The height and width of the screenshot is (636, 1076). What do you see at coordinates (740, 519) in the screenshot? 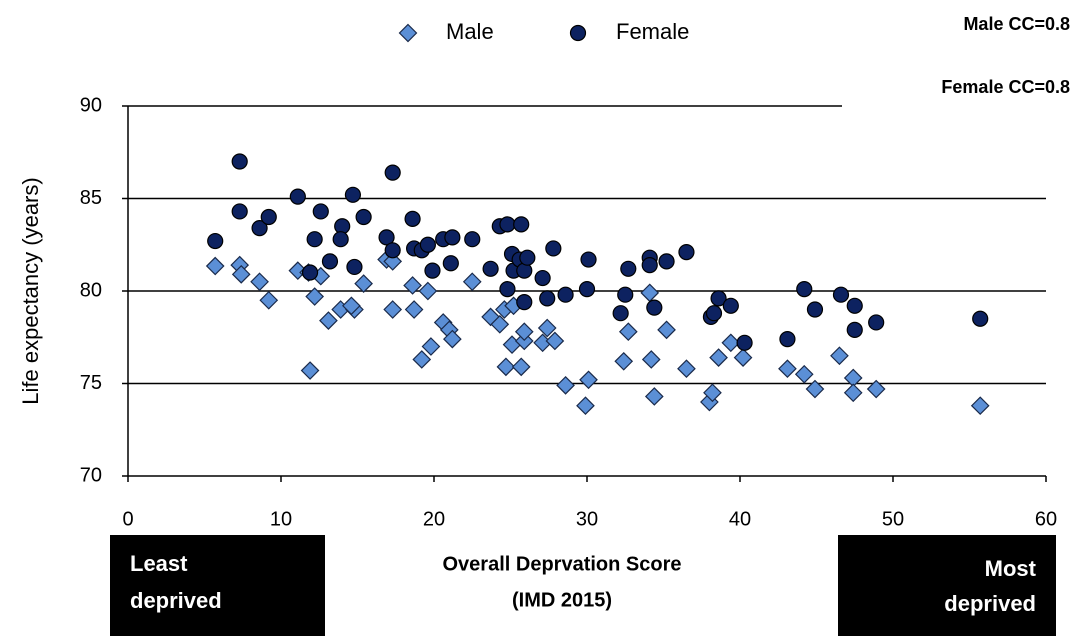
I see `x-tick-label: 40` at bounding box center [740, 519].